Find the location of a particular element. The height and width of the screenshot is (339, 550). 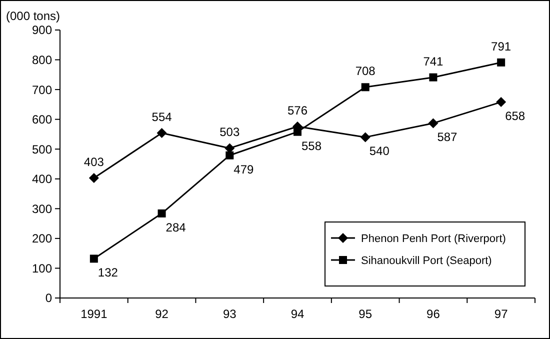

data-label: 708 is located at coordinates (365, 71).